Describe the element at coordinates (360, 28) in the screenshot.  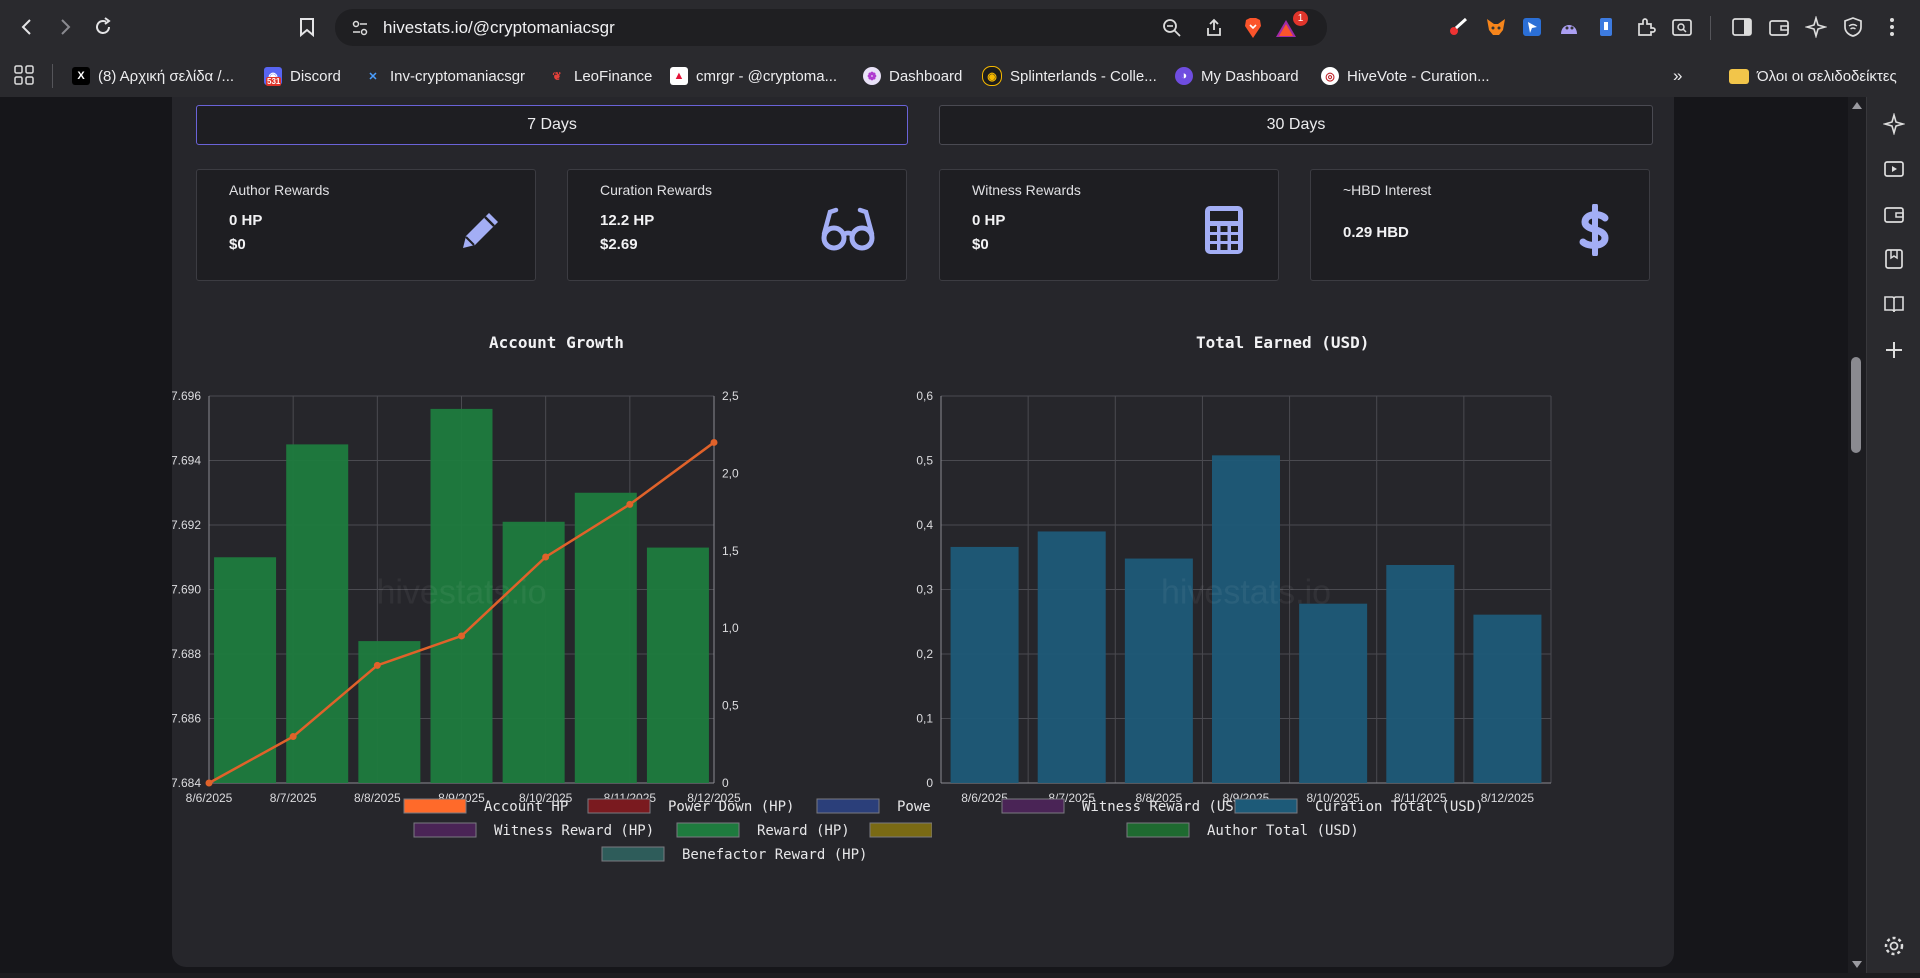
I see `site-settings-icon` at that location.